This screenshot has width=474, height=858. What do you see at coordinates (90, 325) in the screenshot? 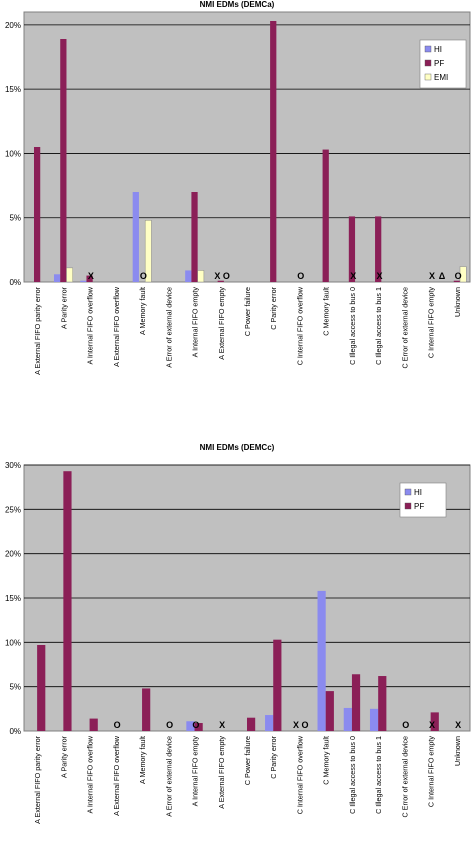
I see `x-category-label: A Internal FIFO overflow` at bounding box center [90, 325].